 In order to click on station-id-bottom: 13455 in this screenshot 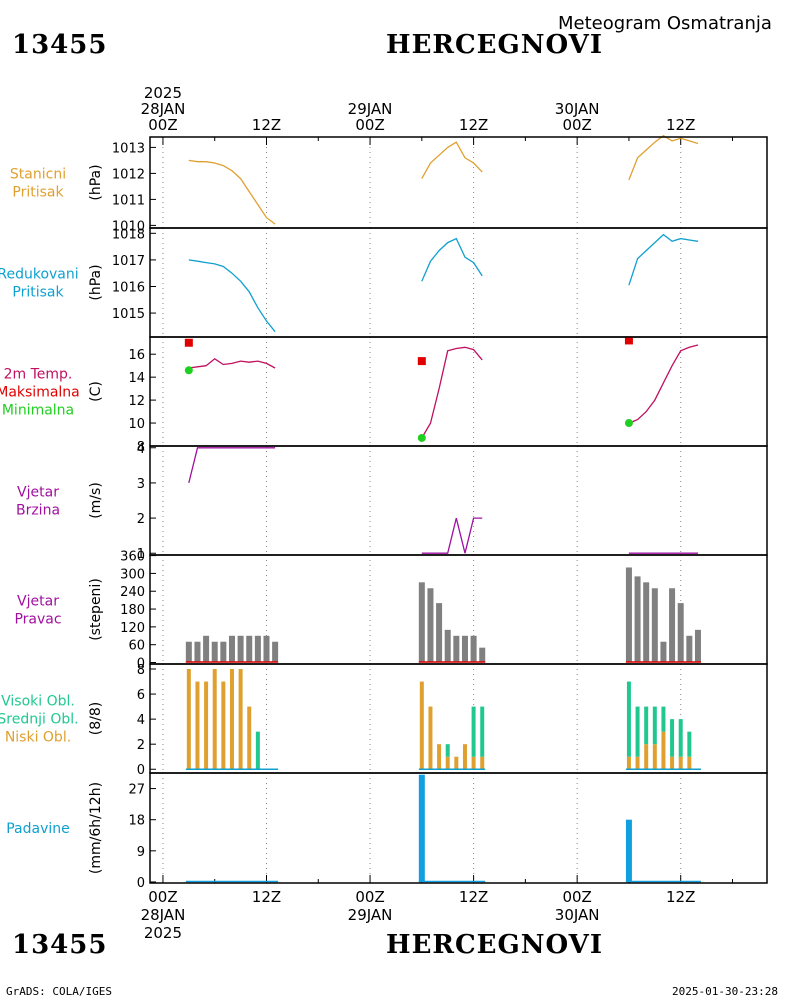, I will do `click(60, 945)`.